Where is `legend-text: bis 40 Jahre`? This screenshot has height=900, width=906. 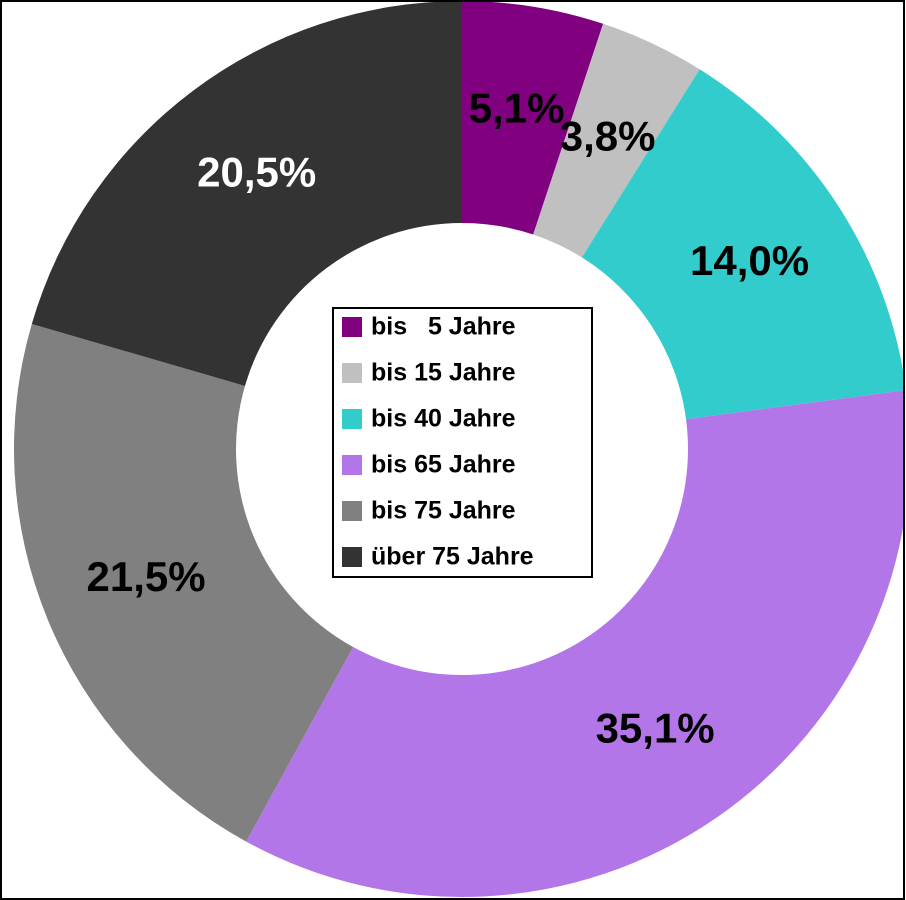
legend-text: bis 40 Jahre is located at coordinates (443, 419).